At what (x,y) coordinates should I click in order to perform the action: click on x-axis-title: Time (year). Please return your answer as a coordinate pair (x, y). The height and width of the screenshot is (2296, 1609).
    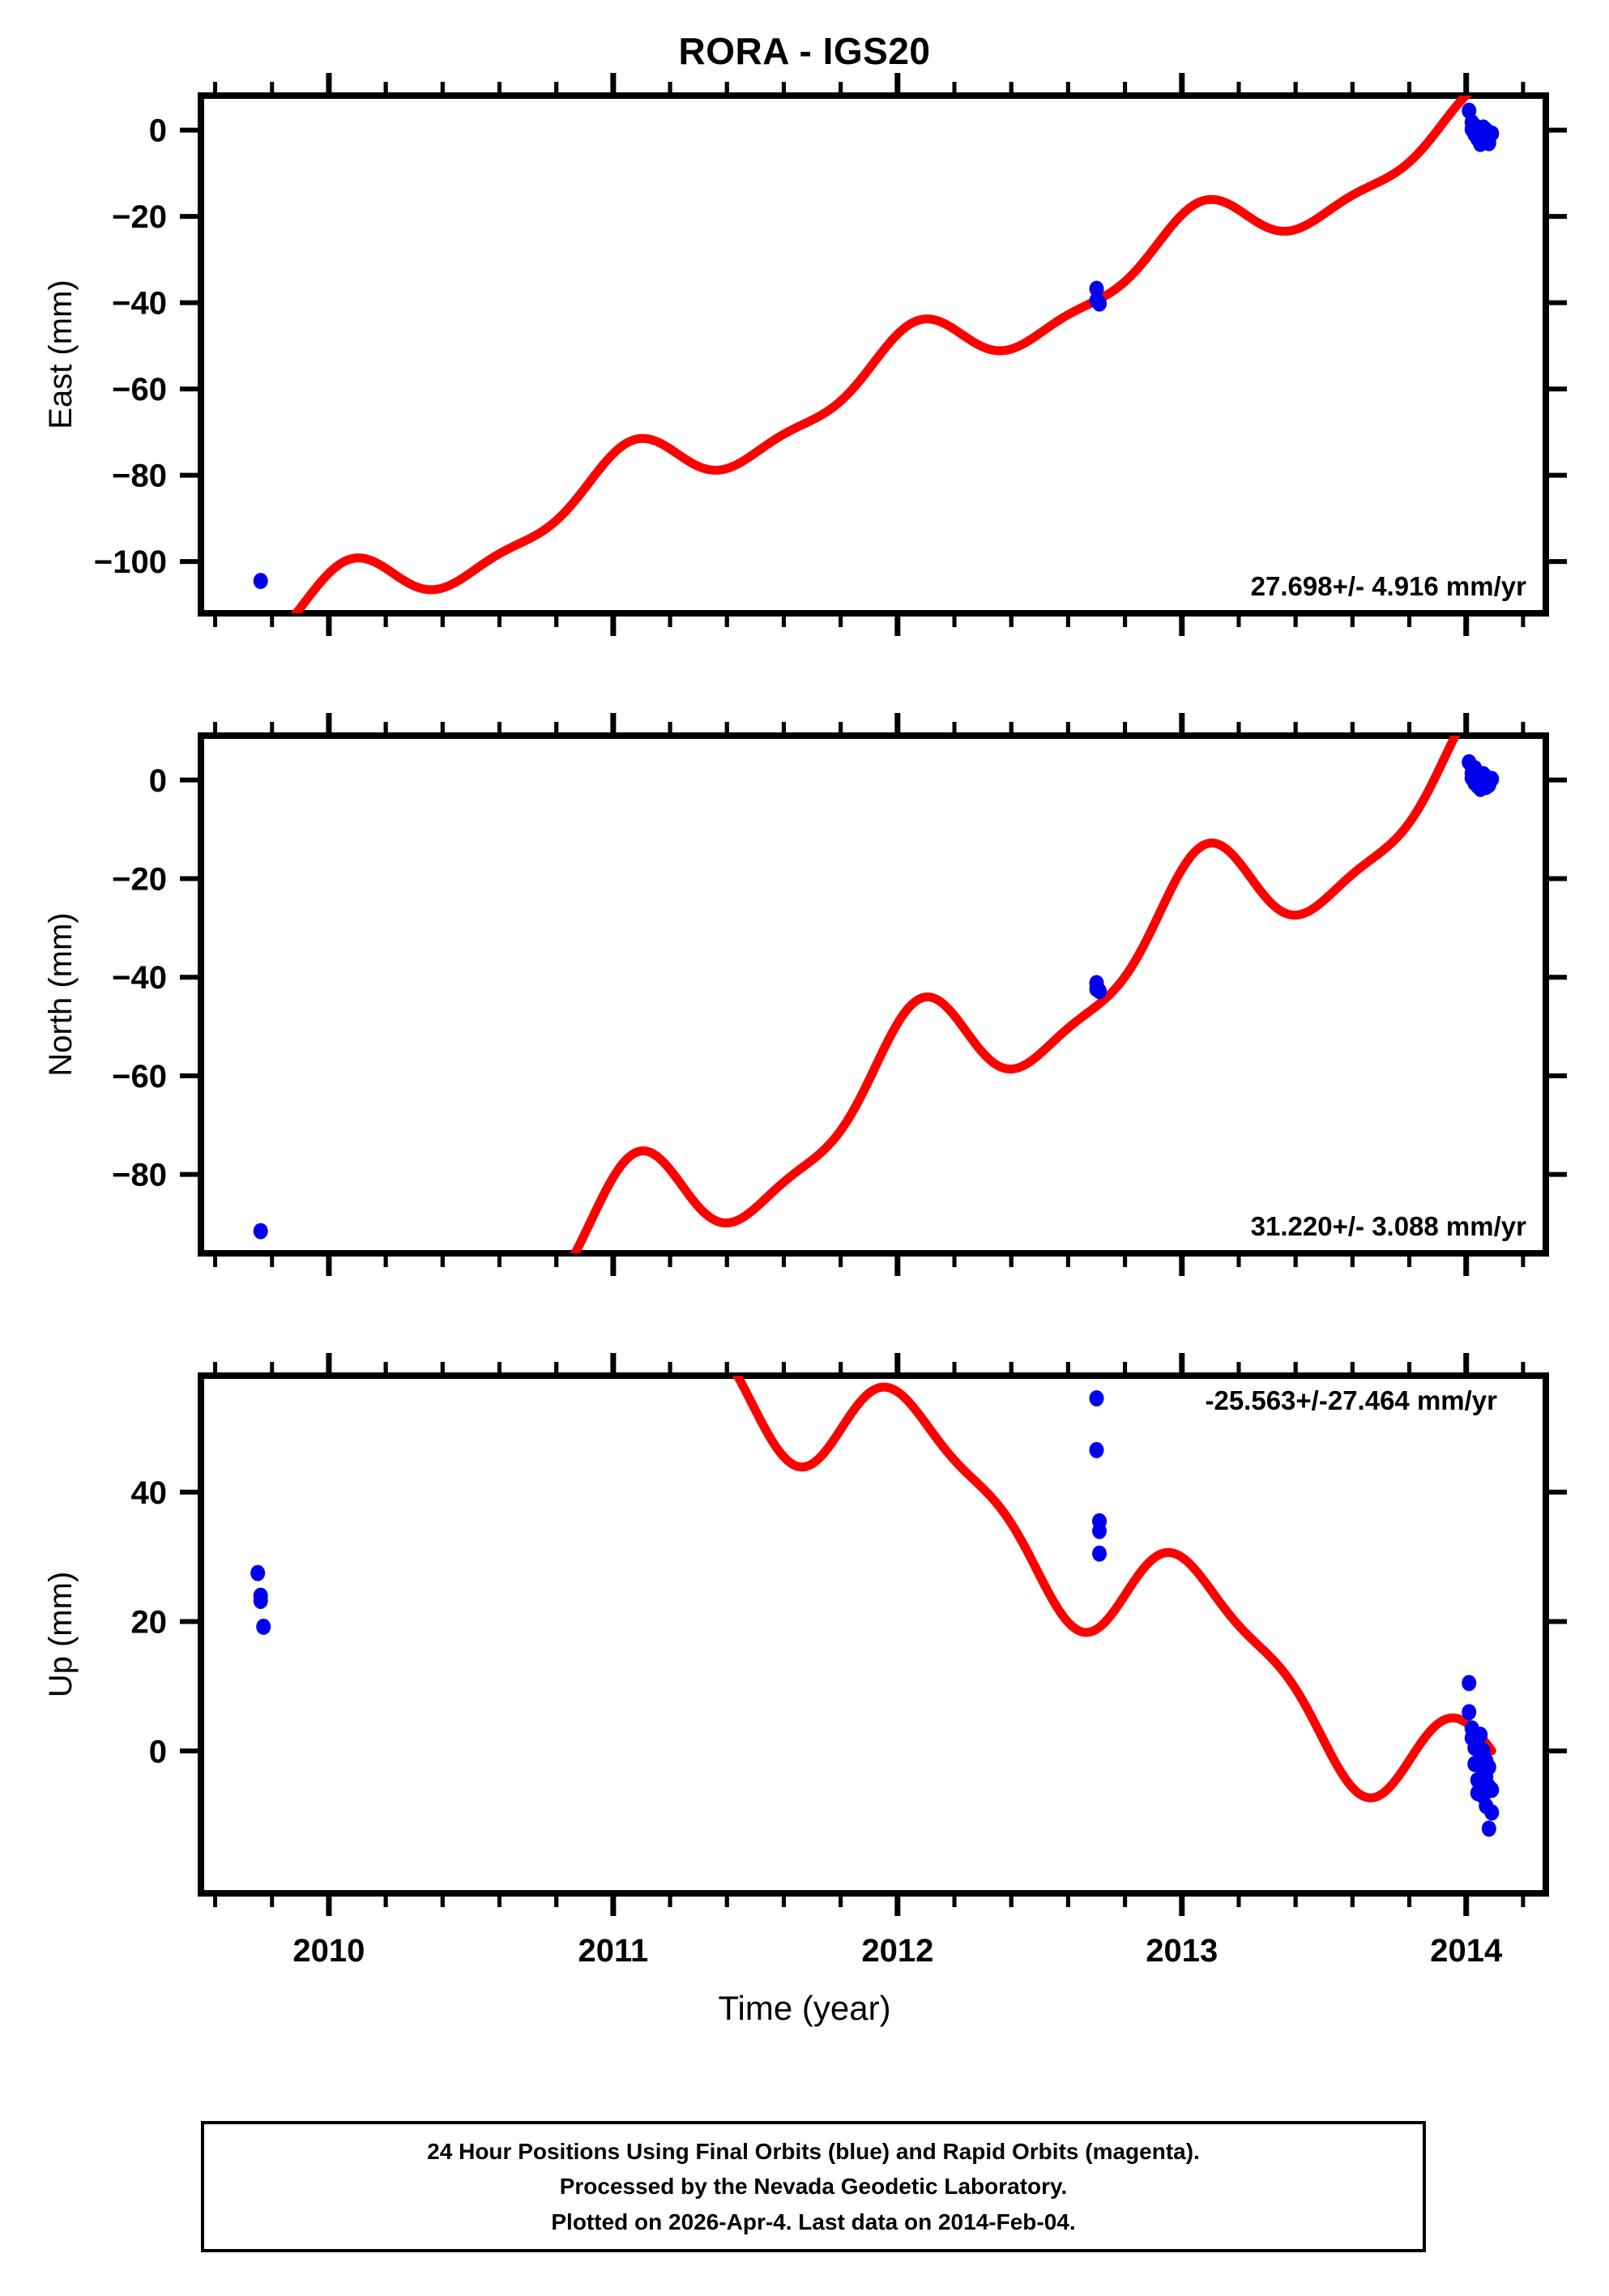
    Looking at the image, I should click on (804, 2008).